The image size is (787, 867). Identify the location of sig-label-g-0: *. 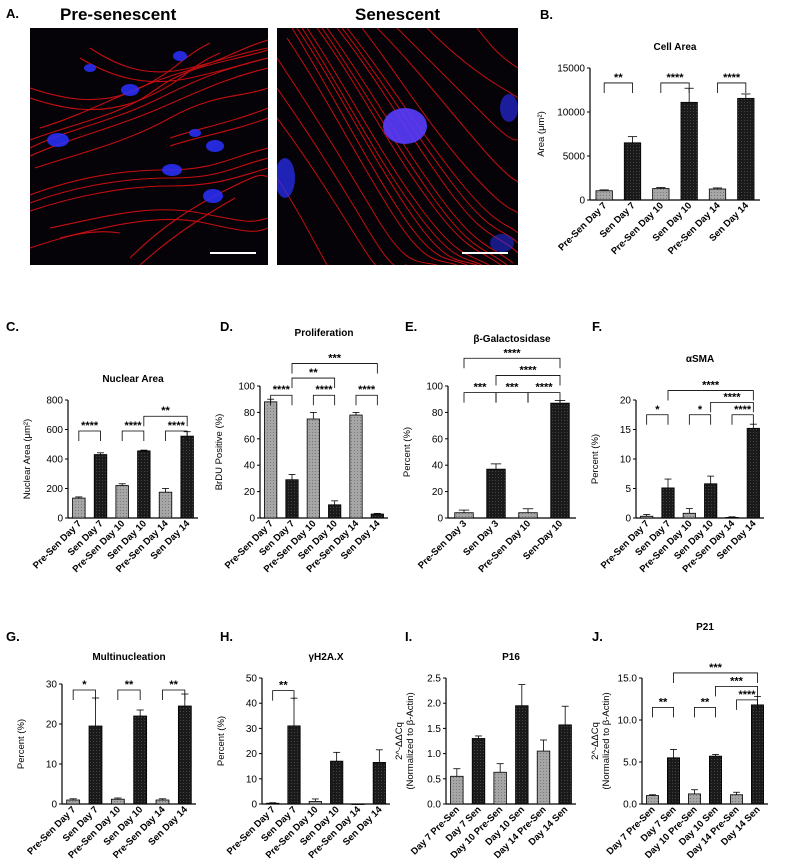
(84, 685).